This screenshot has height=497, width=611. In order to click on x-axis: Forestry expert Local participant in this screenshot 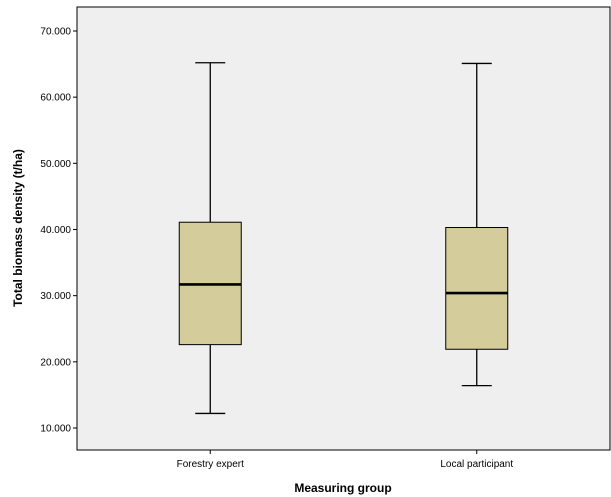, I will do `click(345, 460)`.